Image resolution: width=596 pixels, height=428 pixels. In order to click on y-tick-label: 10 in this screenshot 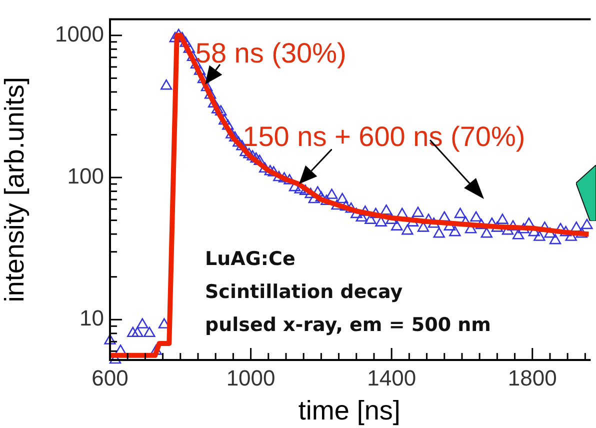, I will do `click(92, 318)`.